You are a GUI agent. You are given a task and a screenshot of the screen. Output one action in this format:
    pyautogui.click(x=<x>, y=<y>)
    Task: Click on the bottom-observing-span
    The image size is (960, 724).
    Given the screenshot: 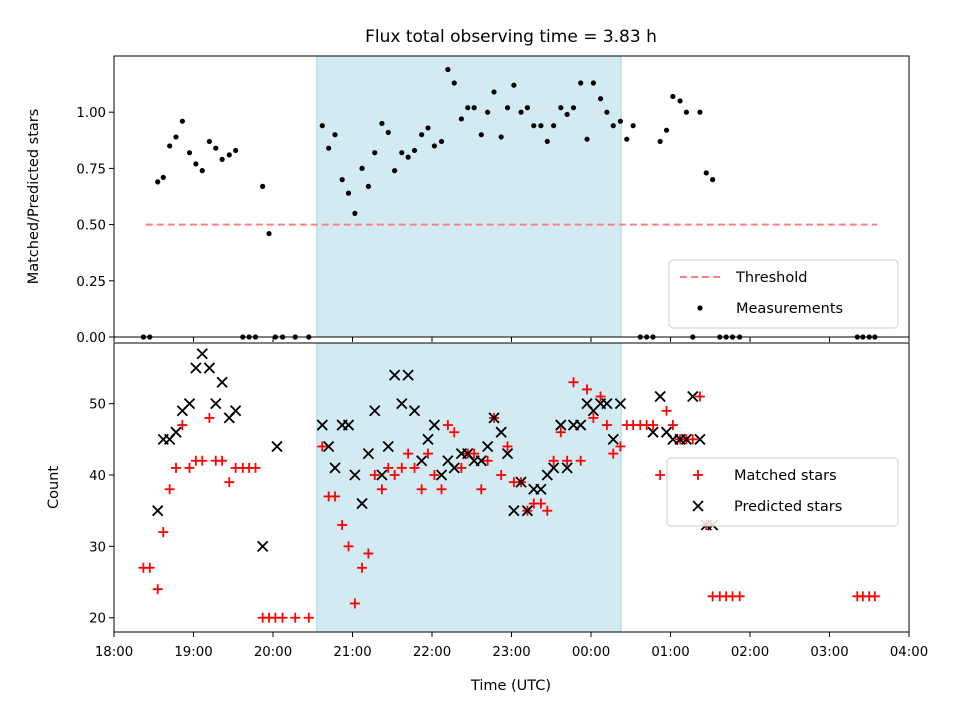 What is the action you would take?
    pyautogui.click(x=469, y=487)
    